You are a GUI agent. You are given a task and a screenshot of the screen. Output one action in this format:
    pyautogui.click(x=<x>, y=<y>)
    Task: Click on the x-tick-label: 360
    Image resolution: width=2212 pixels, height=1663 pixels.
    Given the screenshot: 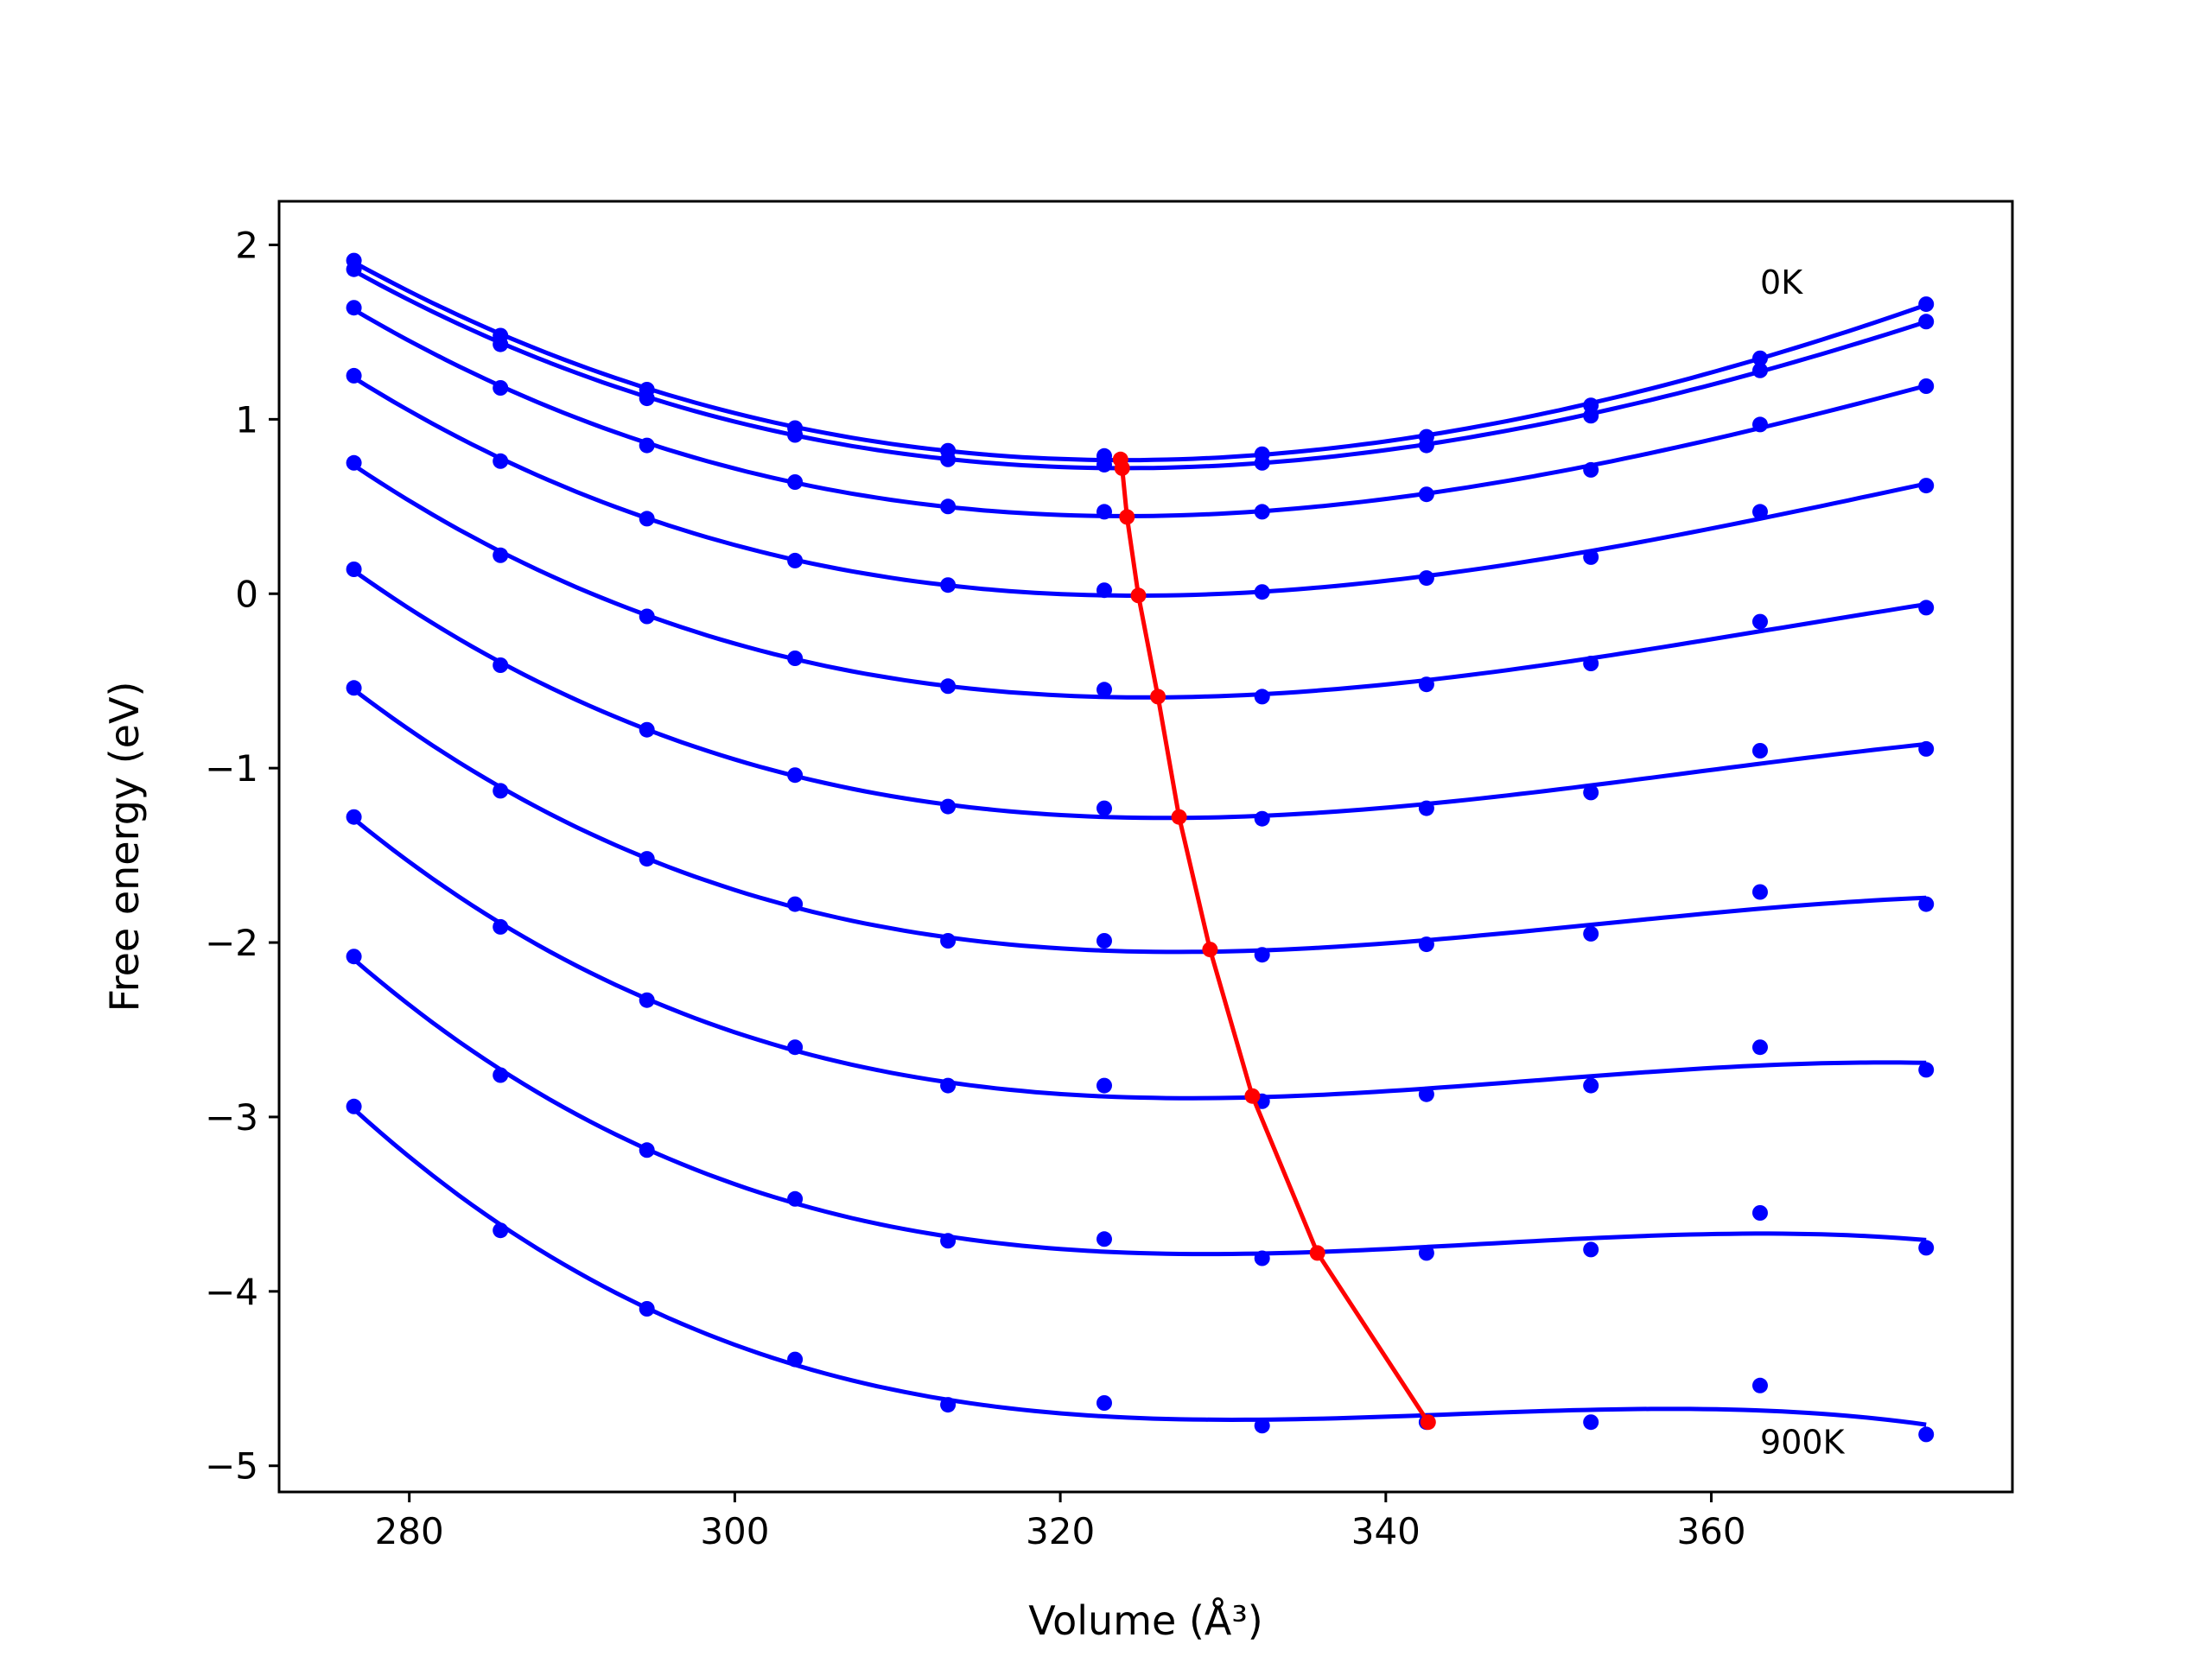 What is the action you would take?
    pyautogui.click(x=1710, y=1531)
    